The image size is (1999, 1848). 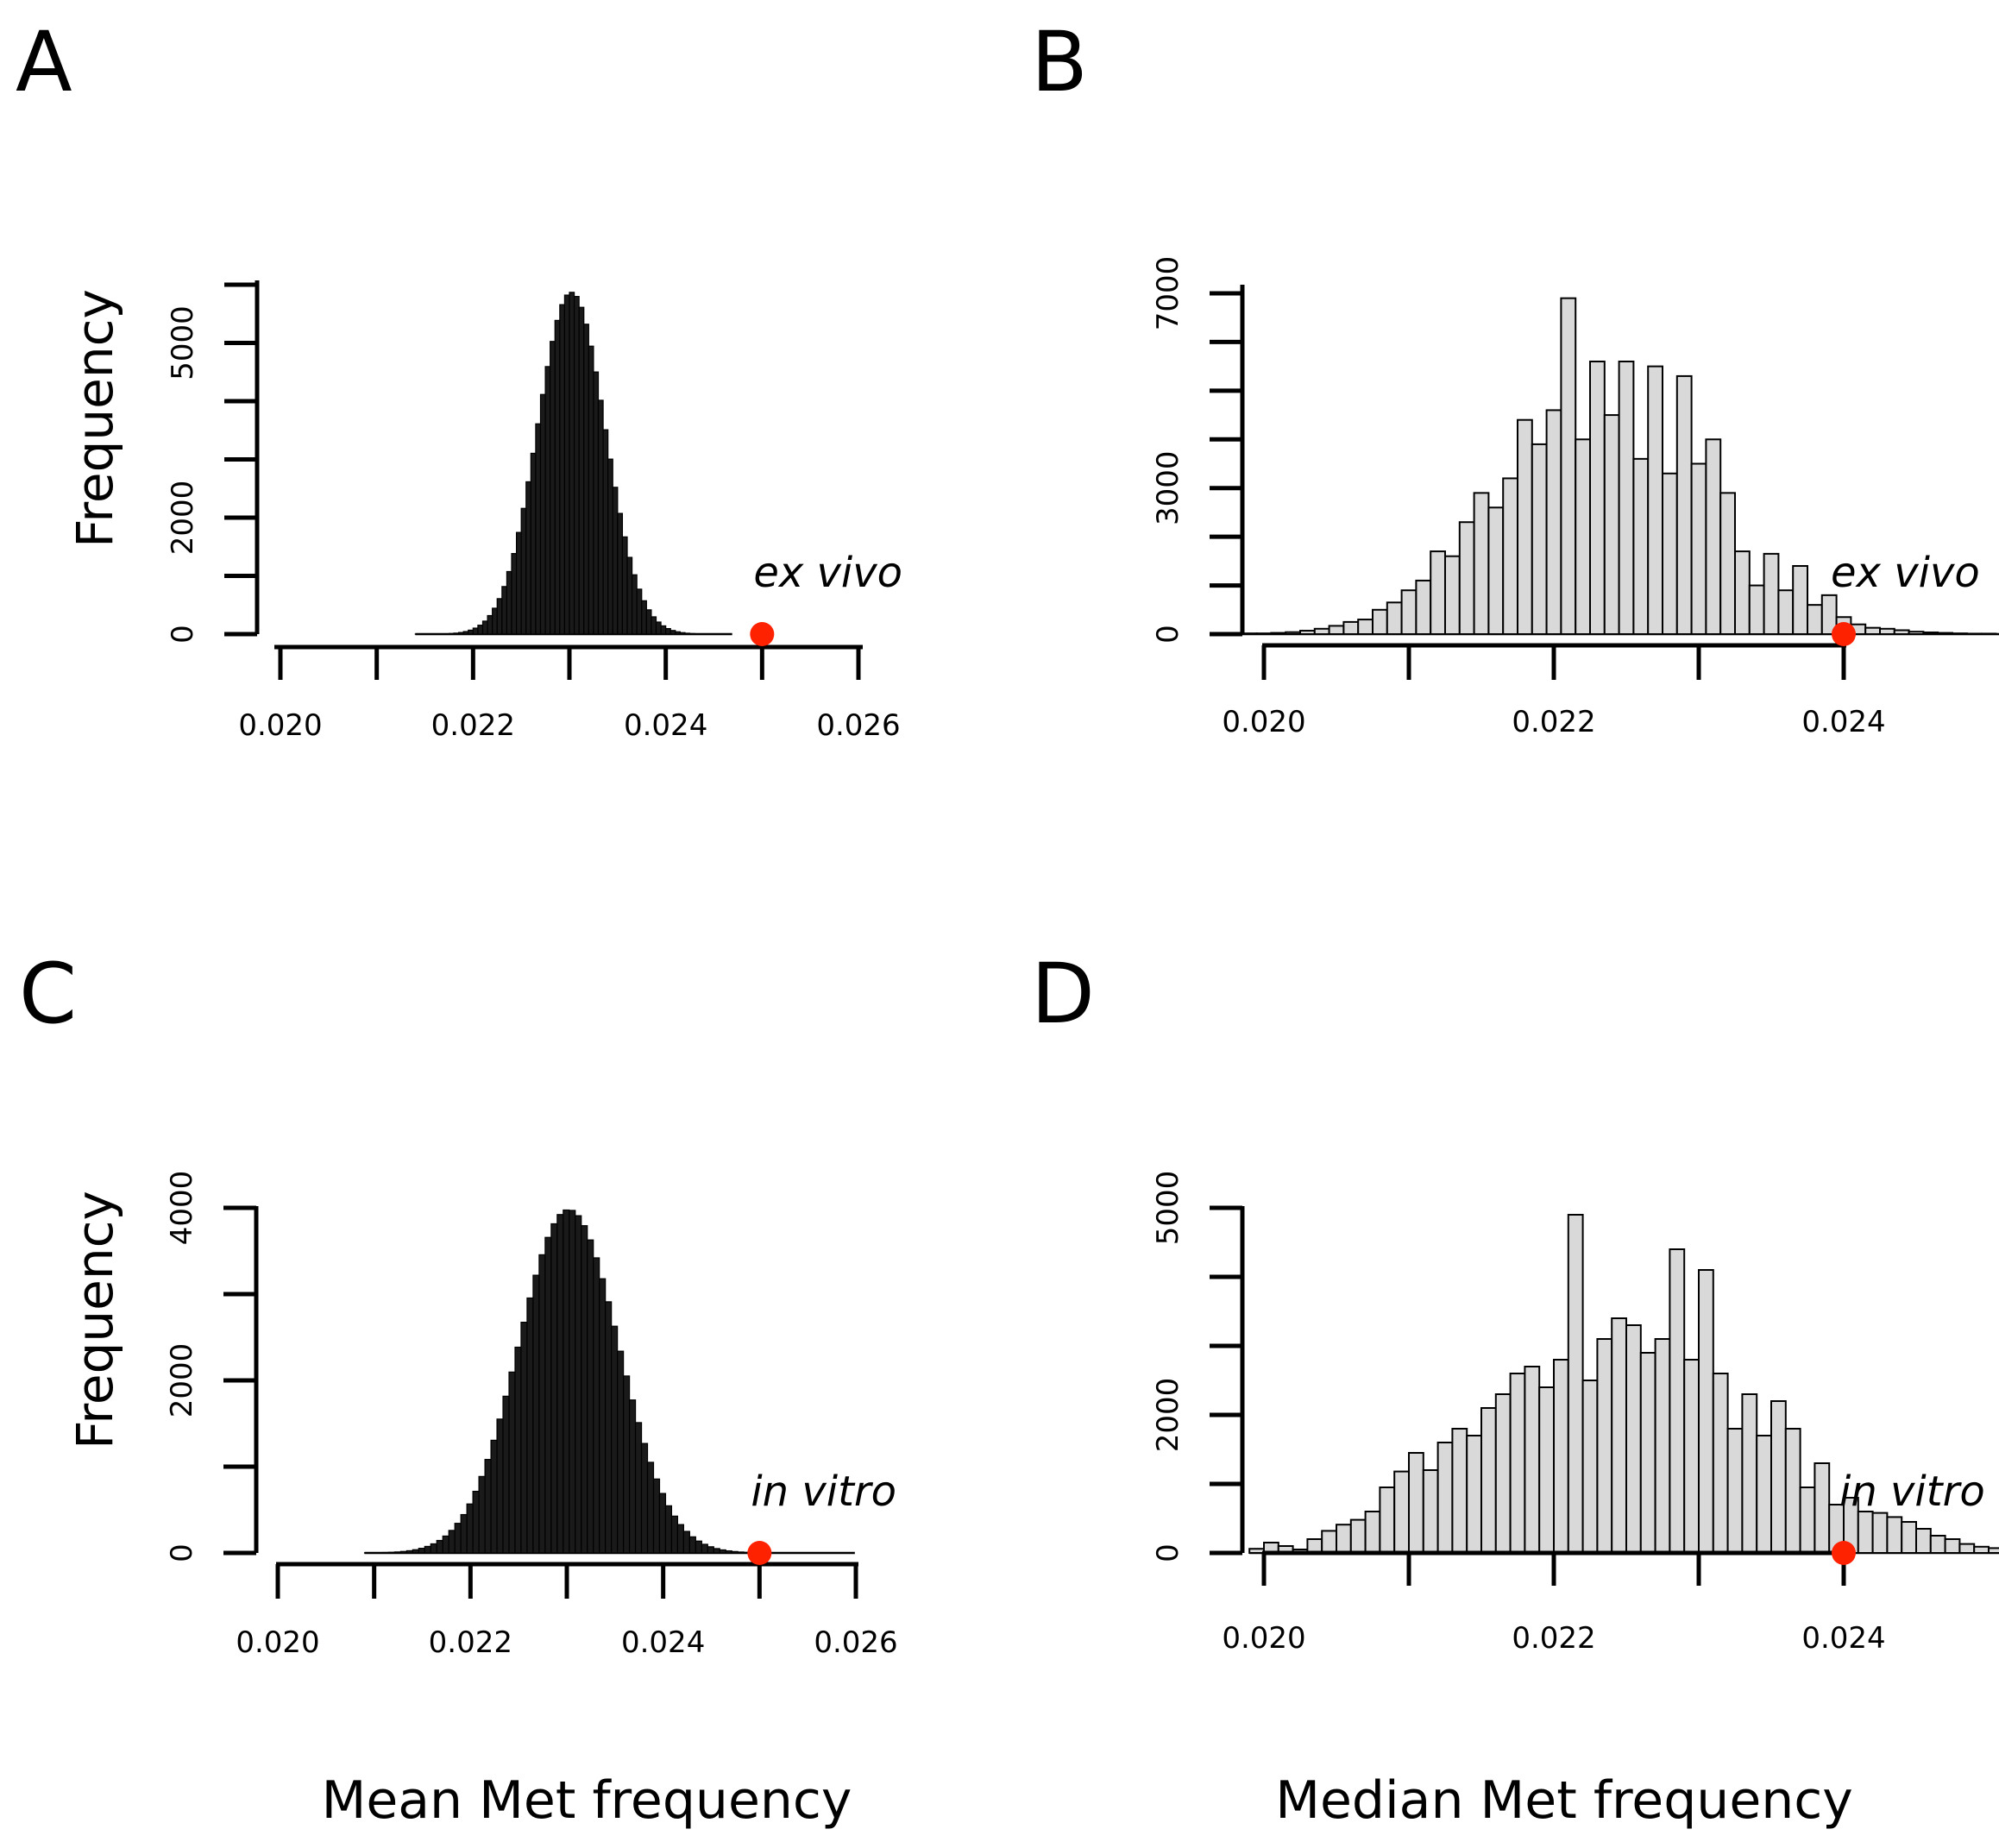 I want to click on panel-letter-c: C, so click(x=48, y=994).